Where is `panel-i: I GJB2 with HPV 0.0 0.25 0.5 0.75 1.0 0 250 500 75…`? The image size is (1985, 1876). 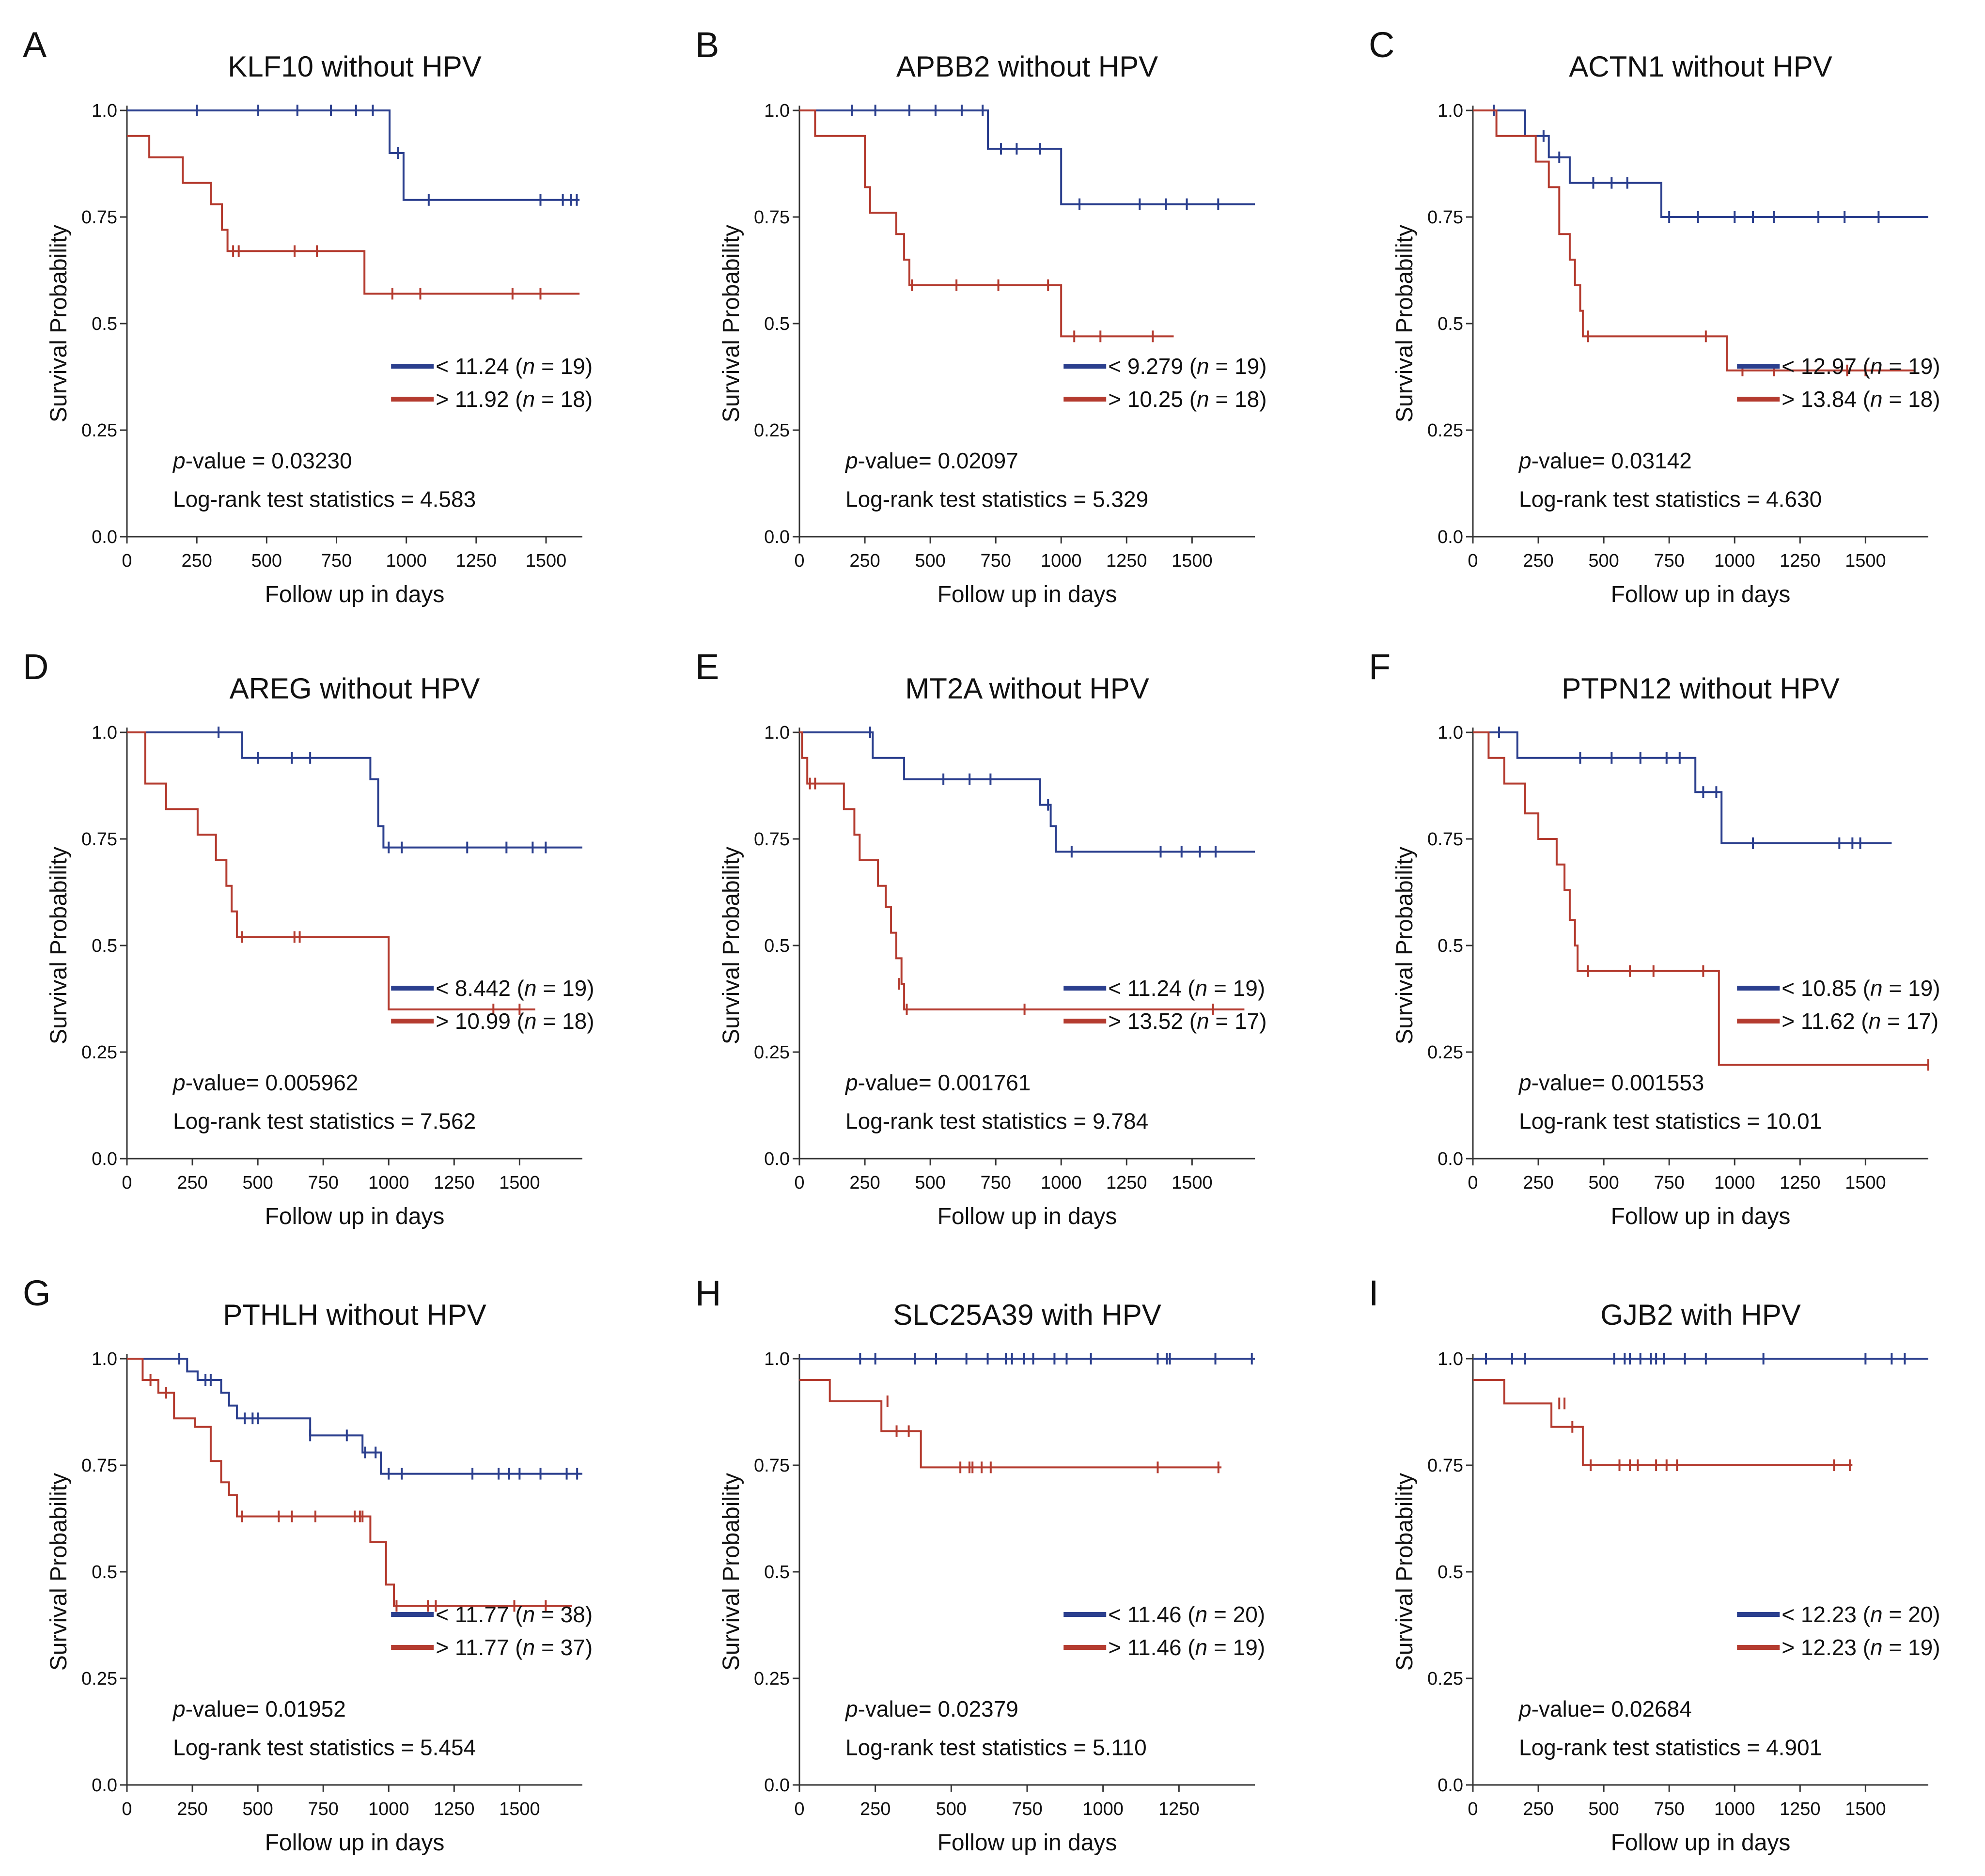
panel-i: I GJB2 with HPV 0.0 0.25 0.5 0.75 1.0 0 250 500 75… is located at coordinates (1654, 1564).